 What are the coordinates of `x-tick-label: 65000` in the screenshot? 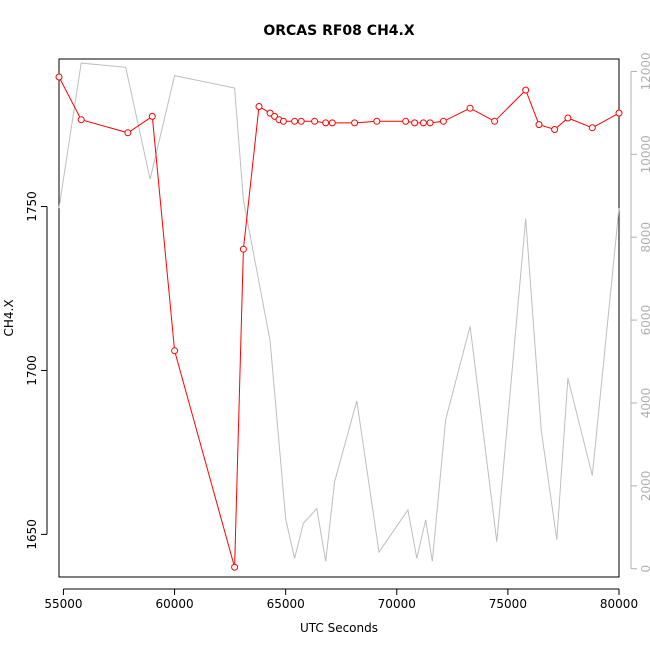 It's located at (286, 604).